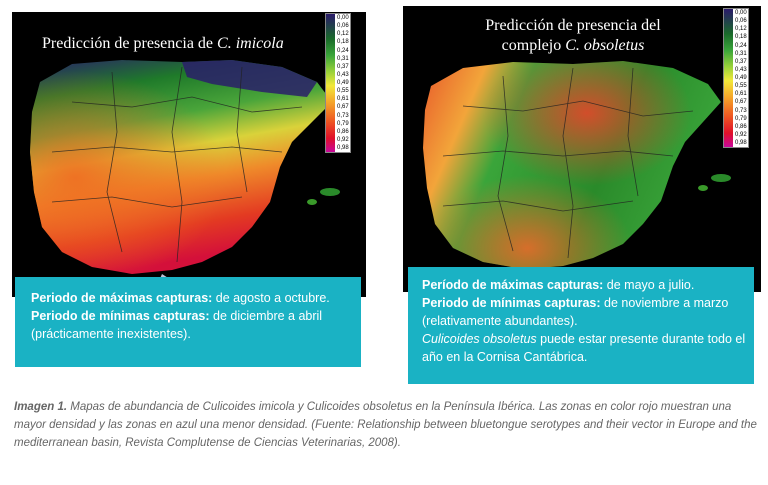 This screenshot has height=485, width=768. Describe the element at coordinates (741, 29) in the screenshot. I see `obsoletus-scale-label: 0,12` at that location.